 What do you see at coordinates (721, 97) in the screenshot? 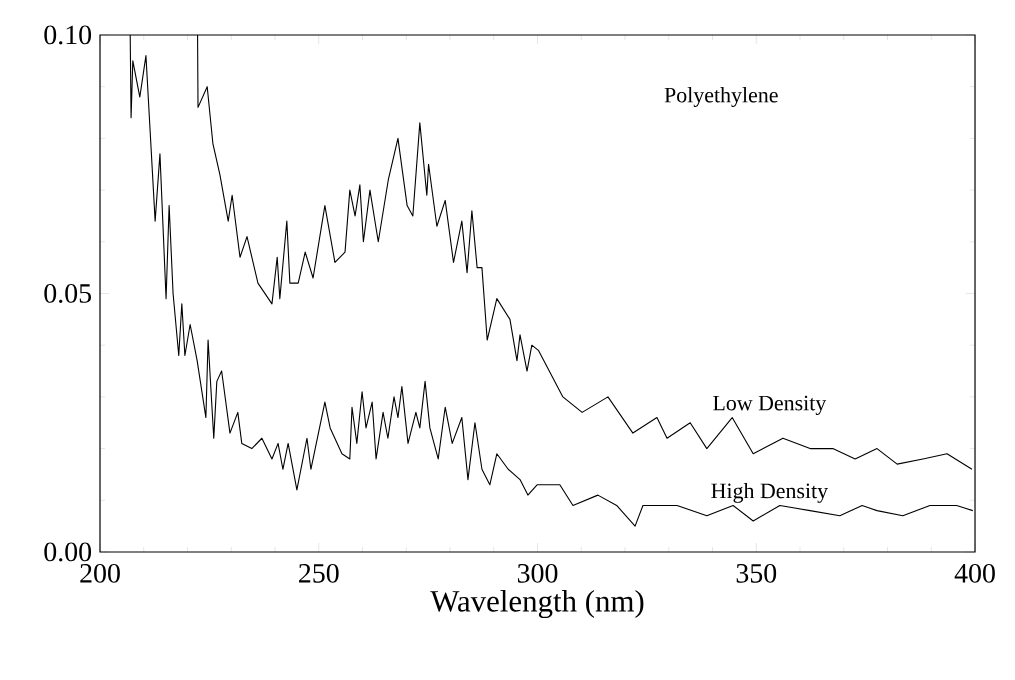
I see `annotation: Polyethylene` at bounding box center [721, 97].